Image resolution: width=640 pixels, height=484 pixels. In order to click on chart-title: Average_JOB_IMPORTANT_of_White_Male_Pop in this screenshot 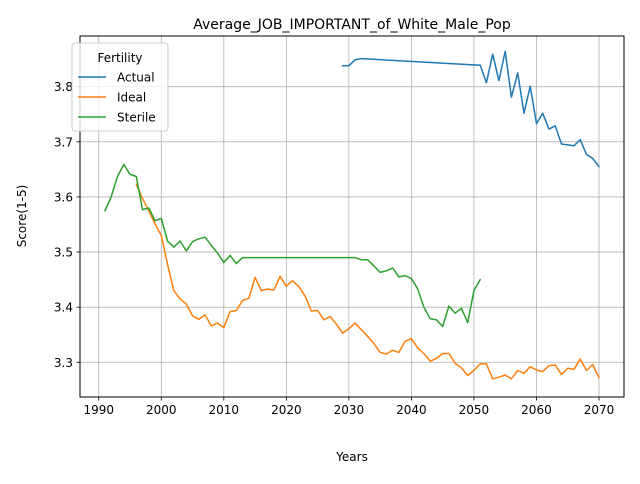, I will do `click(352, 25)`.